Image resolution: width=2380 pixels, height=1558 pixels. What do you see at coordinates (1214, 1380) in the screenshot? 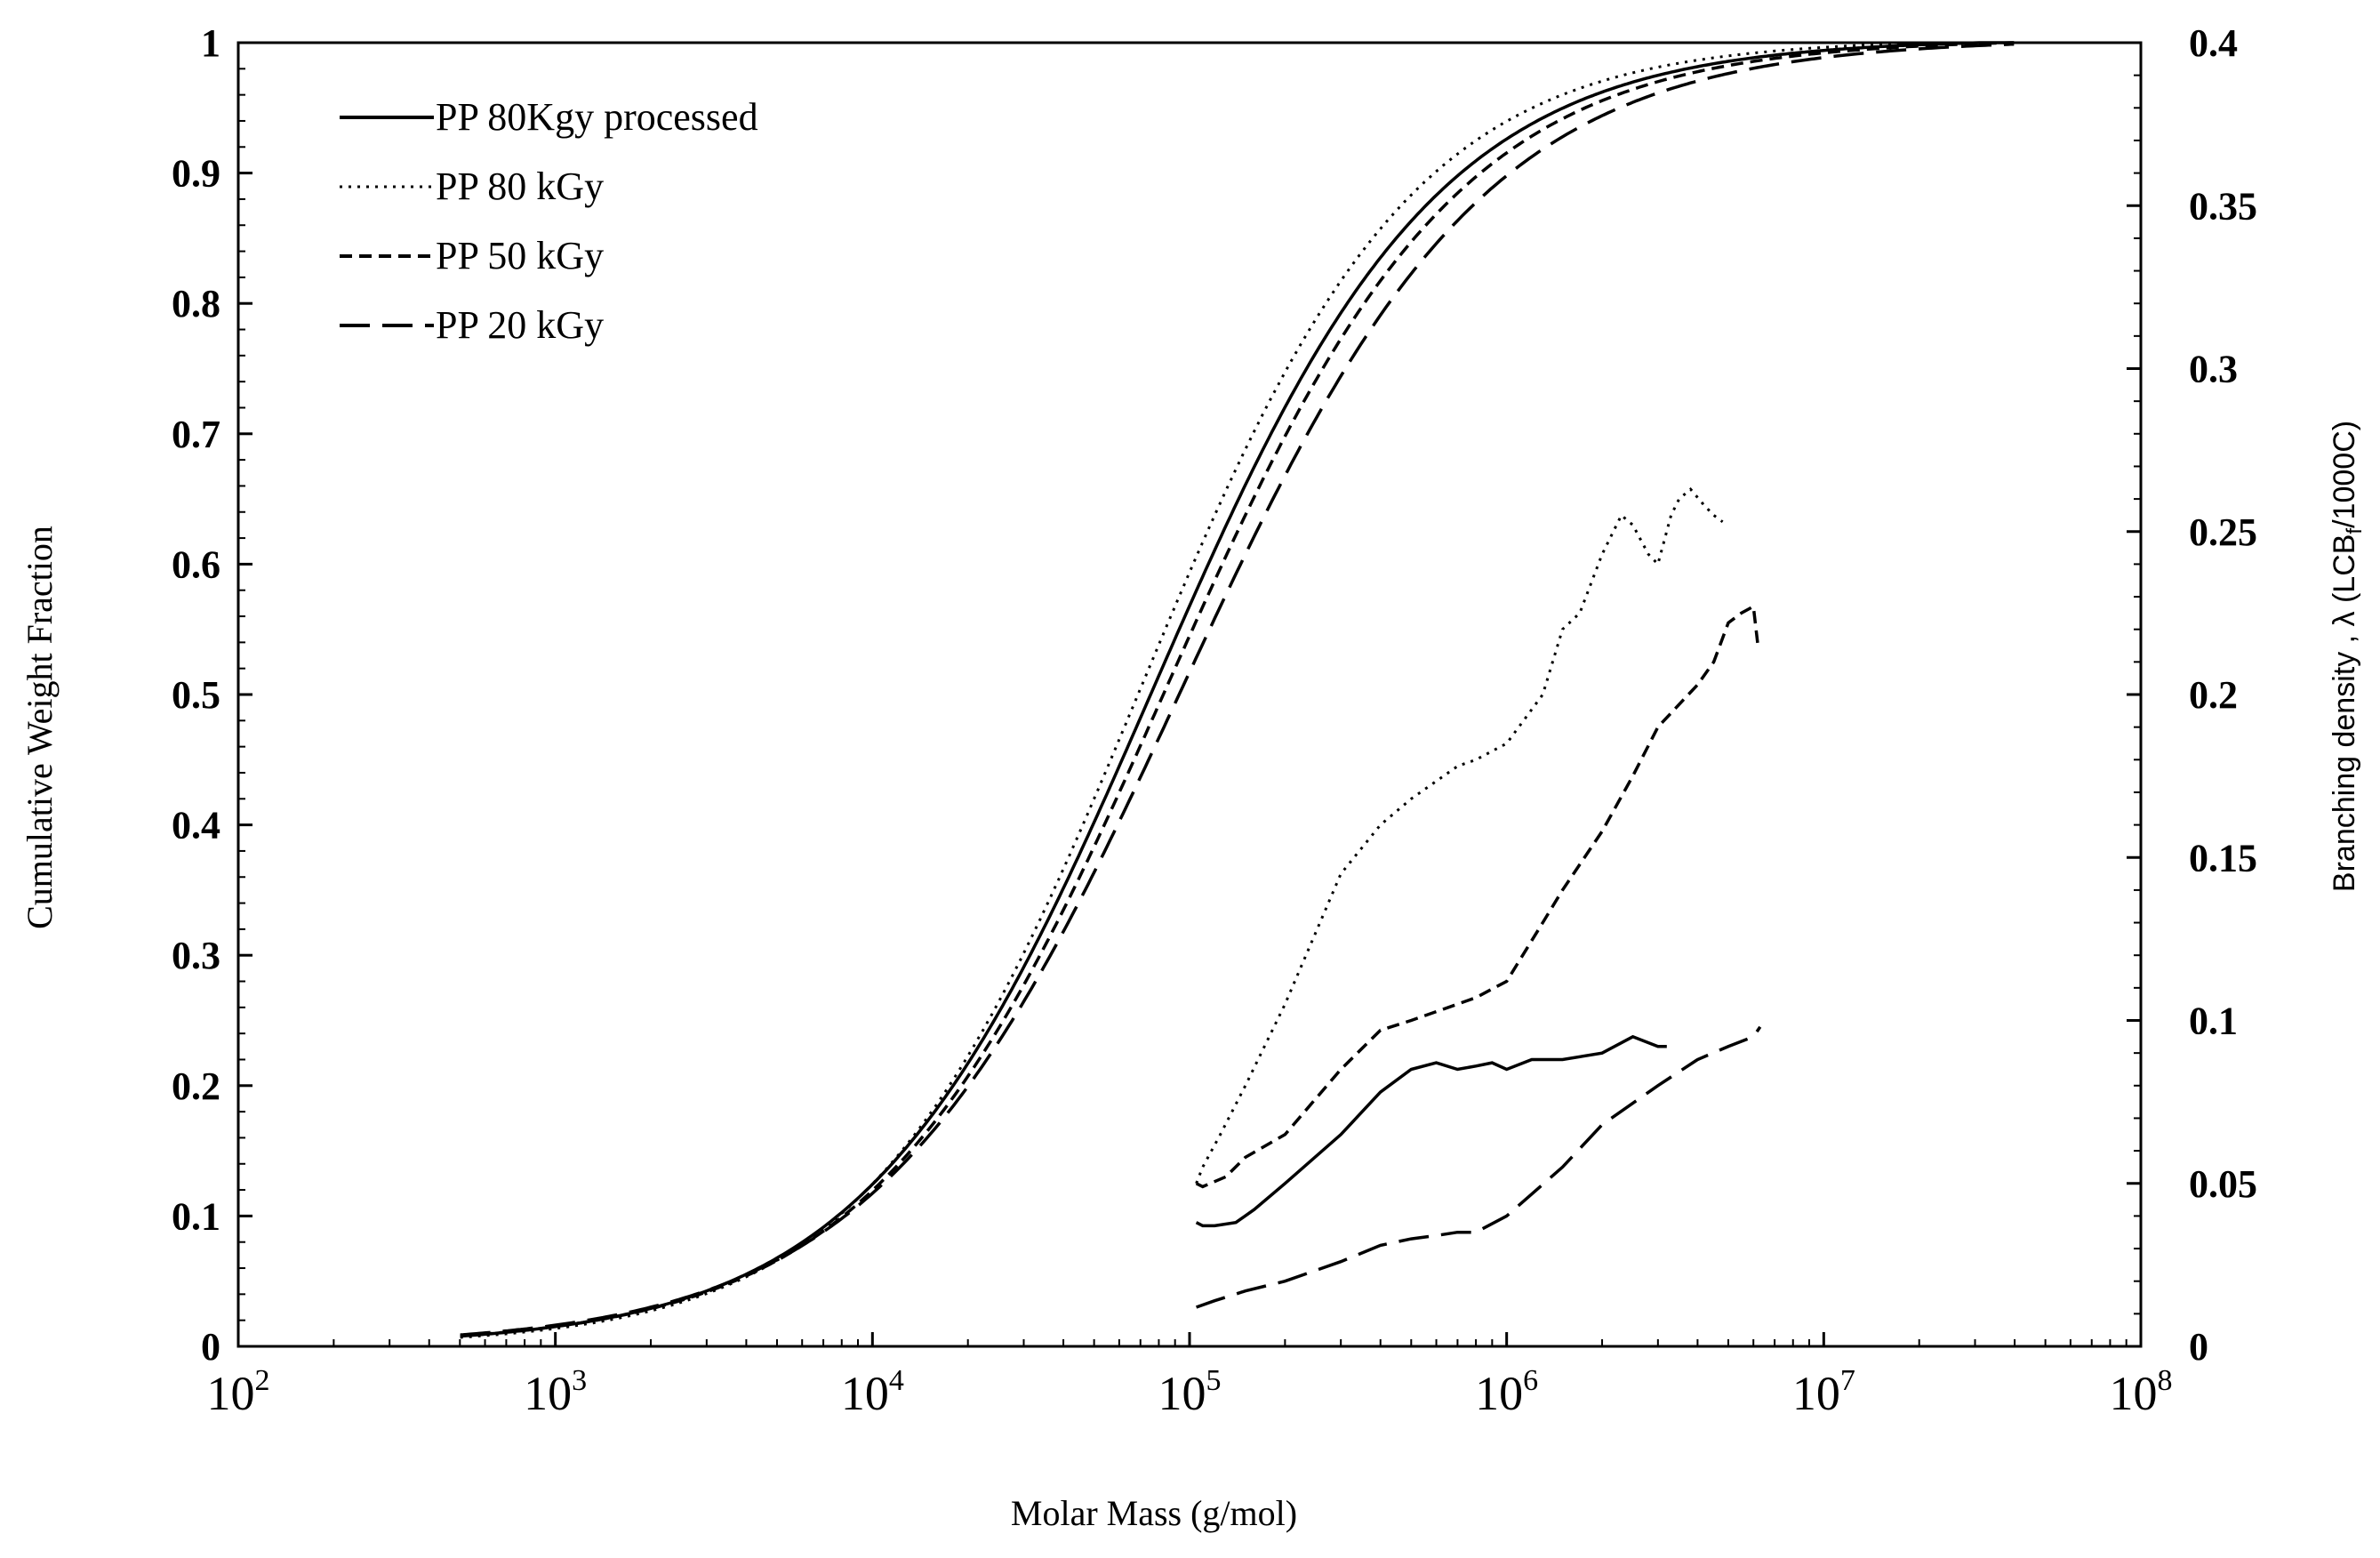
I see `x-tick-exponent: 5` at bounding box center [1214, 1380].